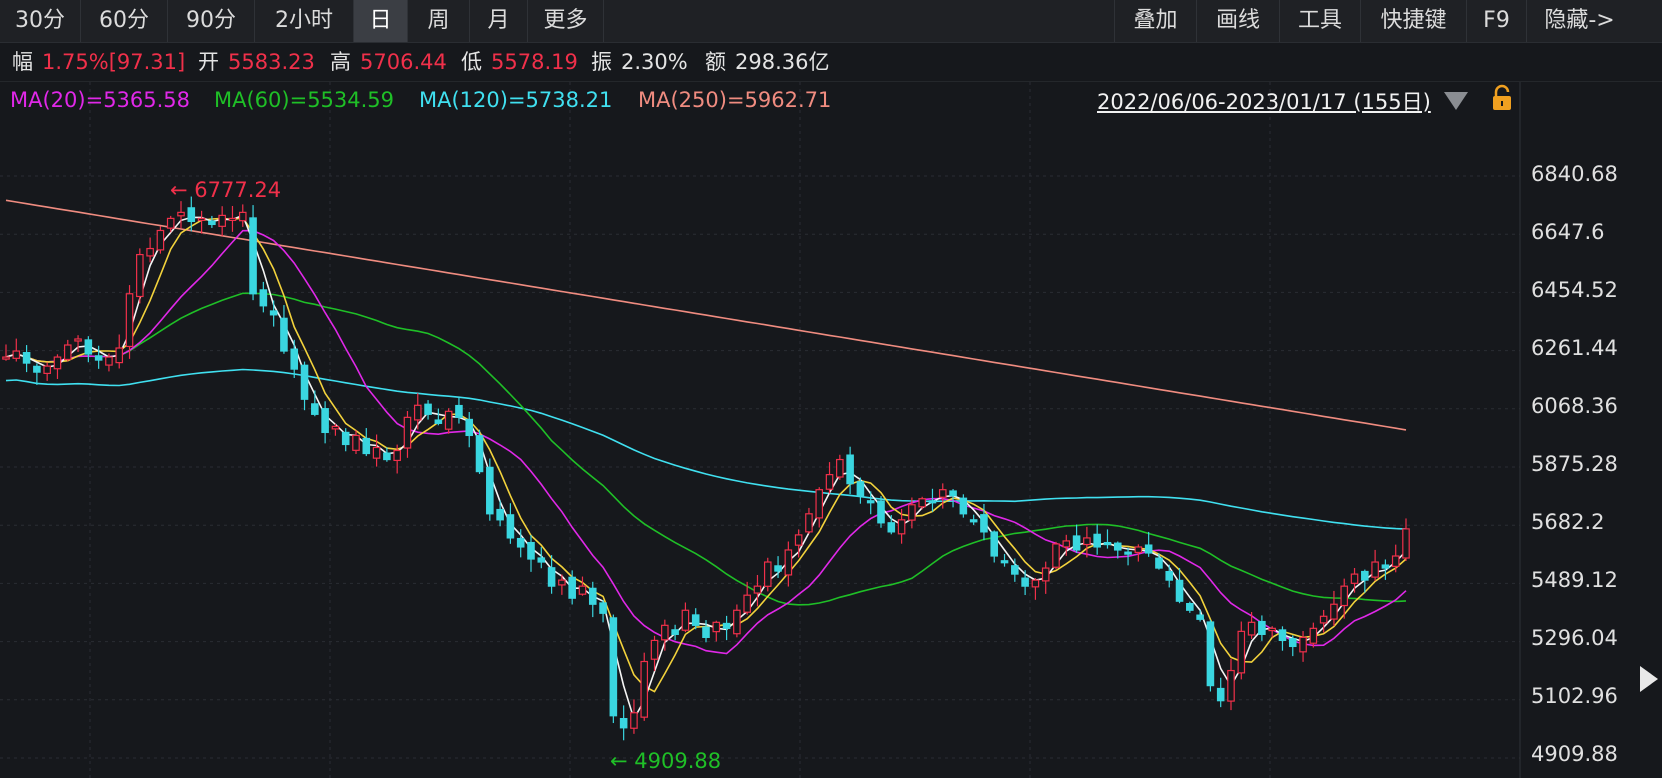 Image resolution: width=1662 pixels, height=778 pixels. I want to click on ma250-legend: MA(250)=5962.71, so click(735, 100).